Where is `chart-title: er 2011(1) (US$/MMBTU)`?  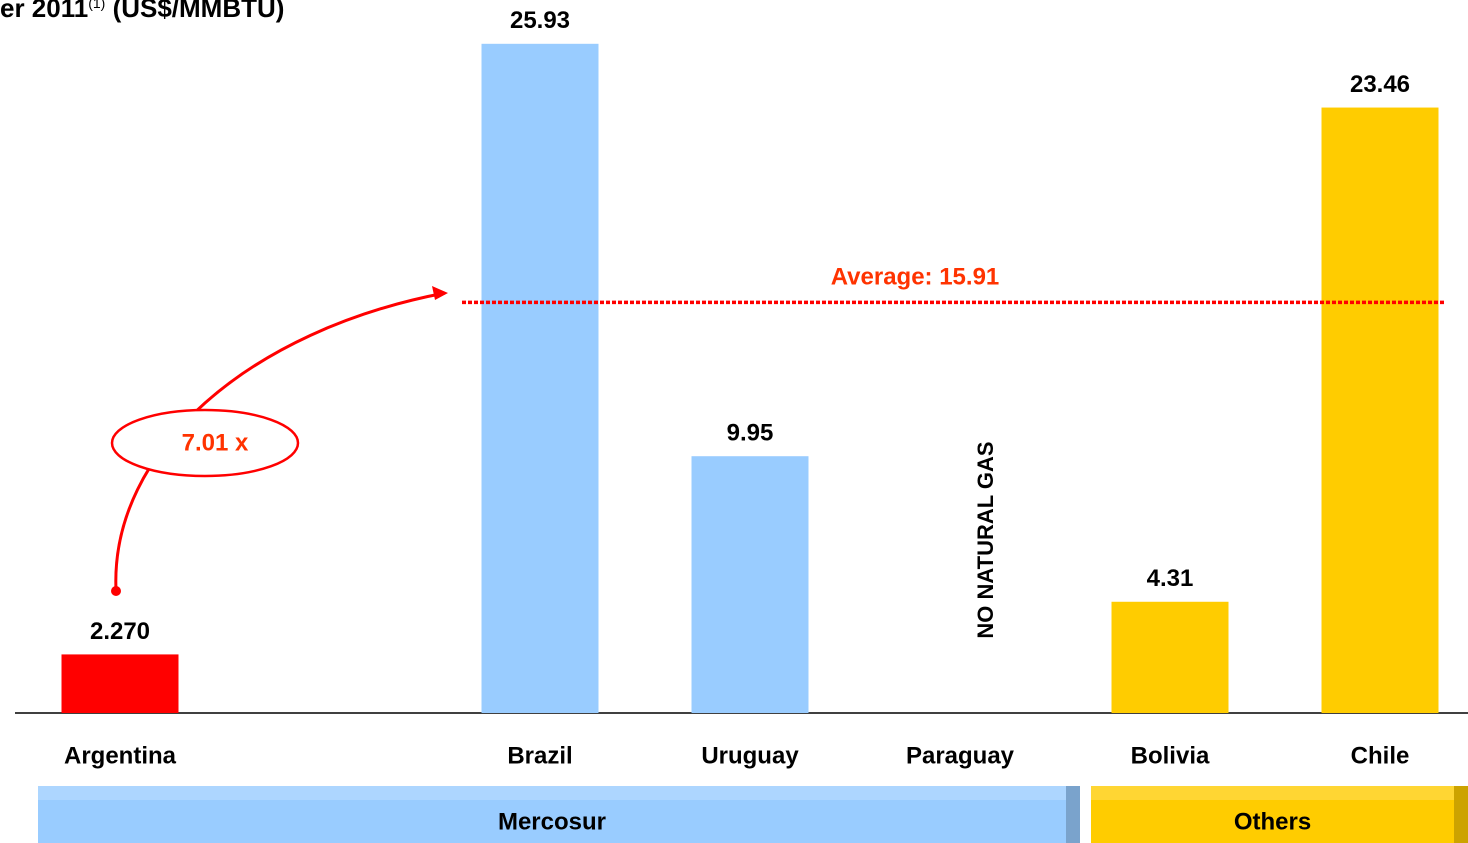
chart-title: er 2011(1) (US$/MMBTU) is located at coordinates (142, 11).